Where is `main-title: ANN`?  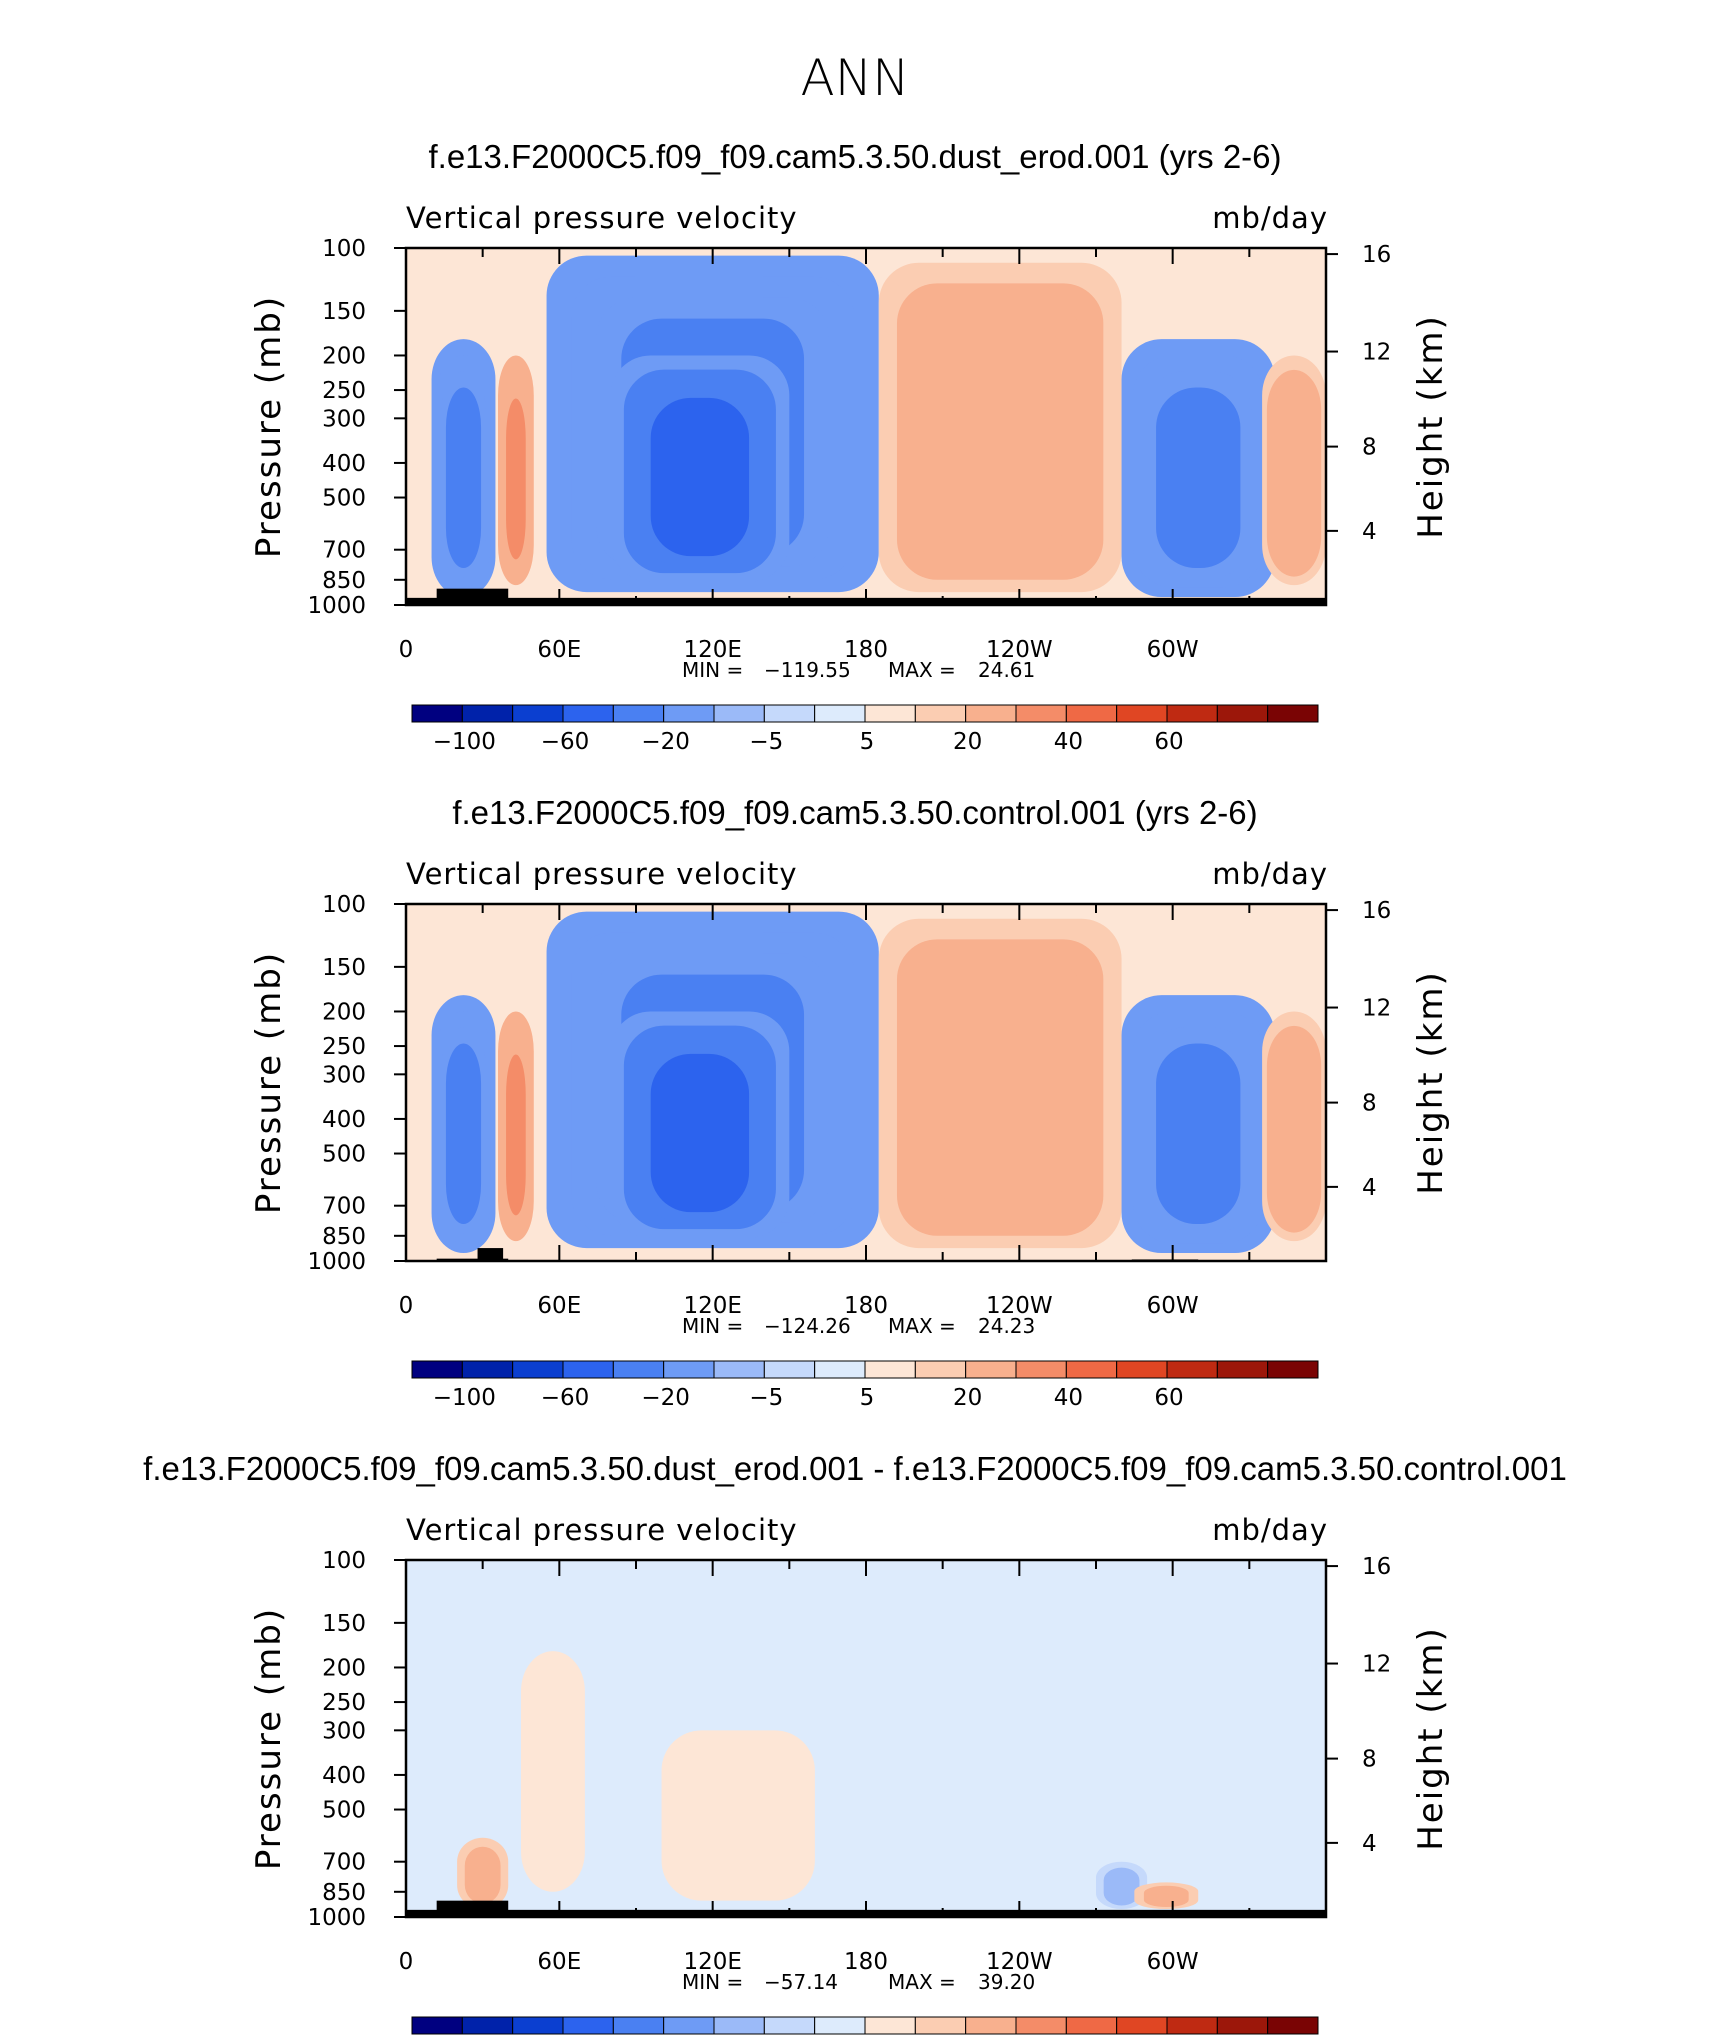 main-title: ANN is located at coordinates (854, 78).